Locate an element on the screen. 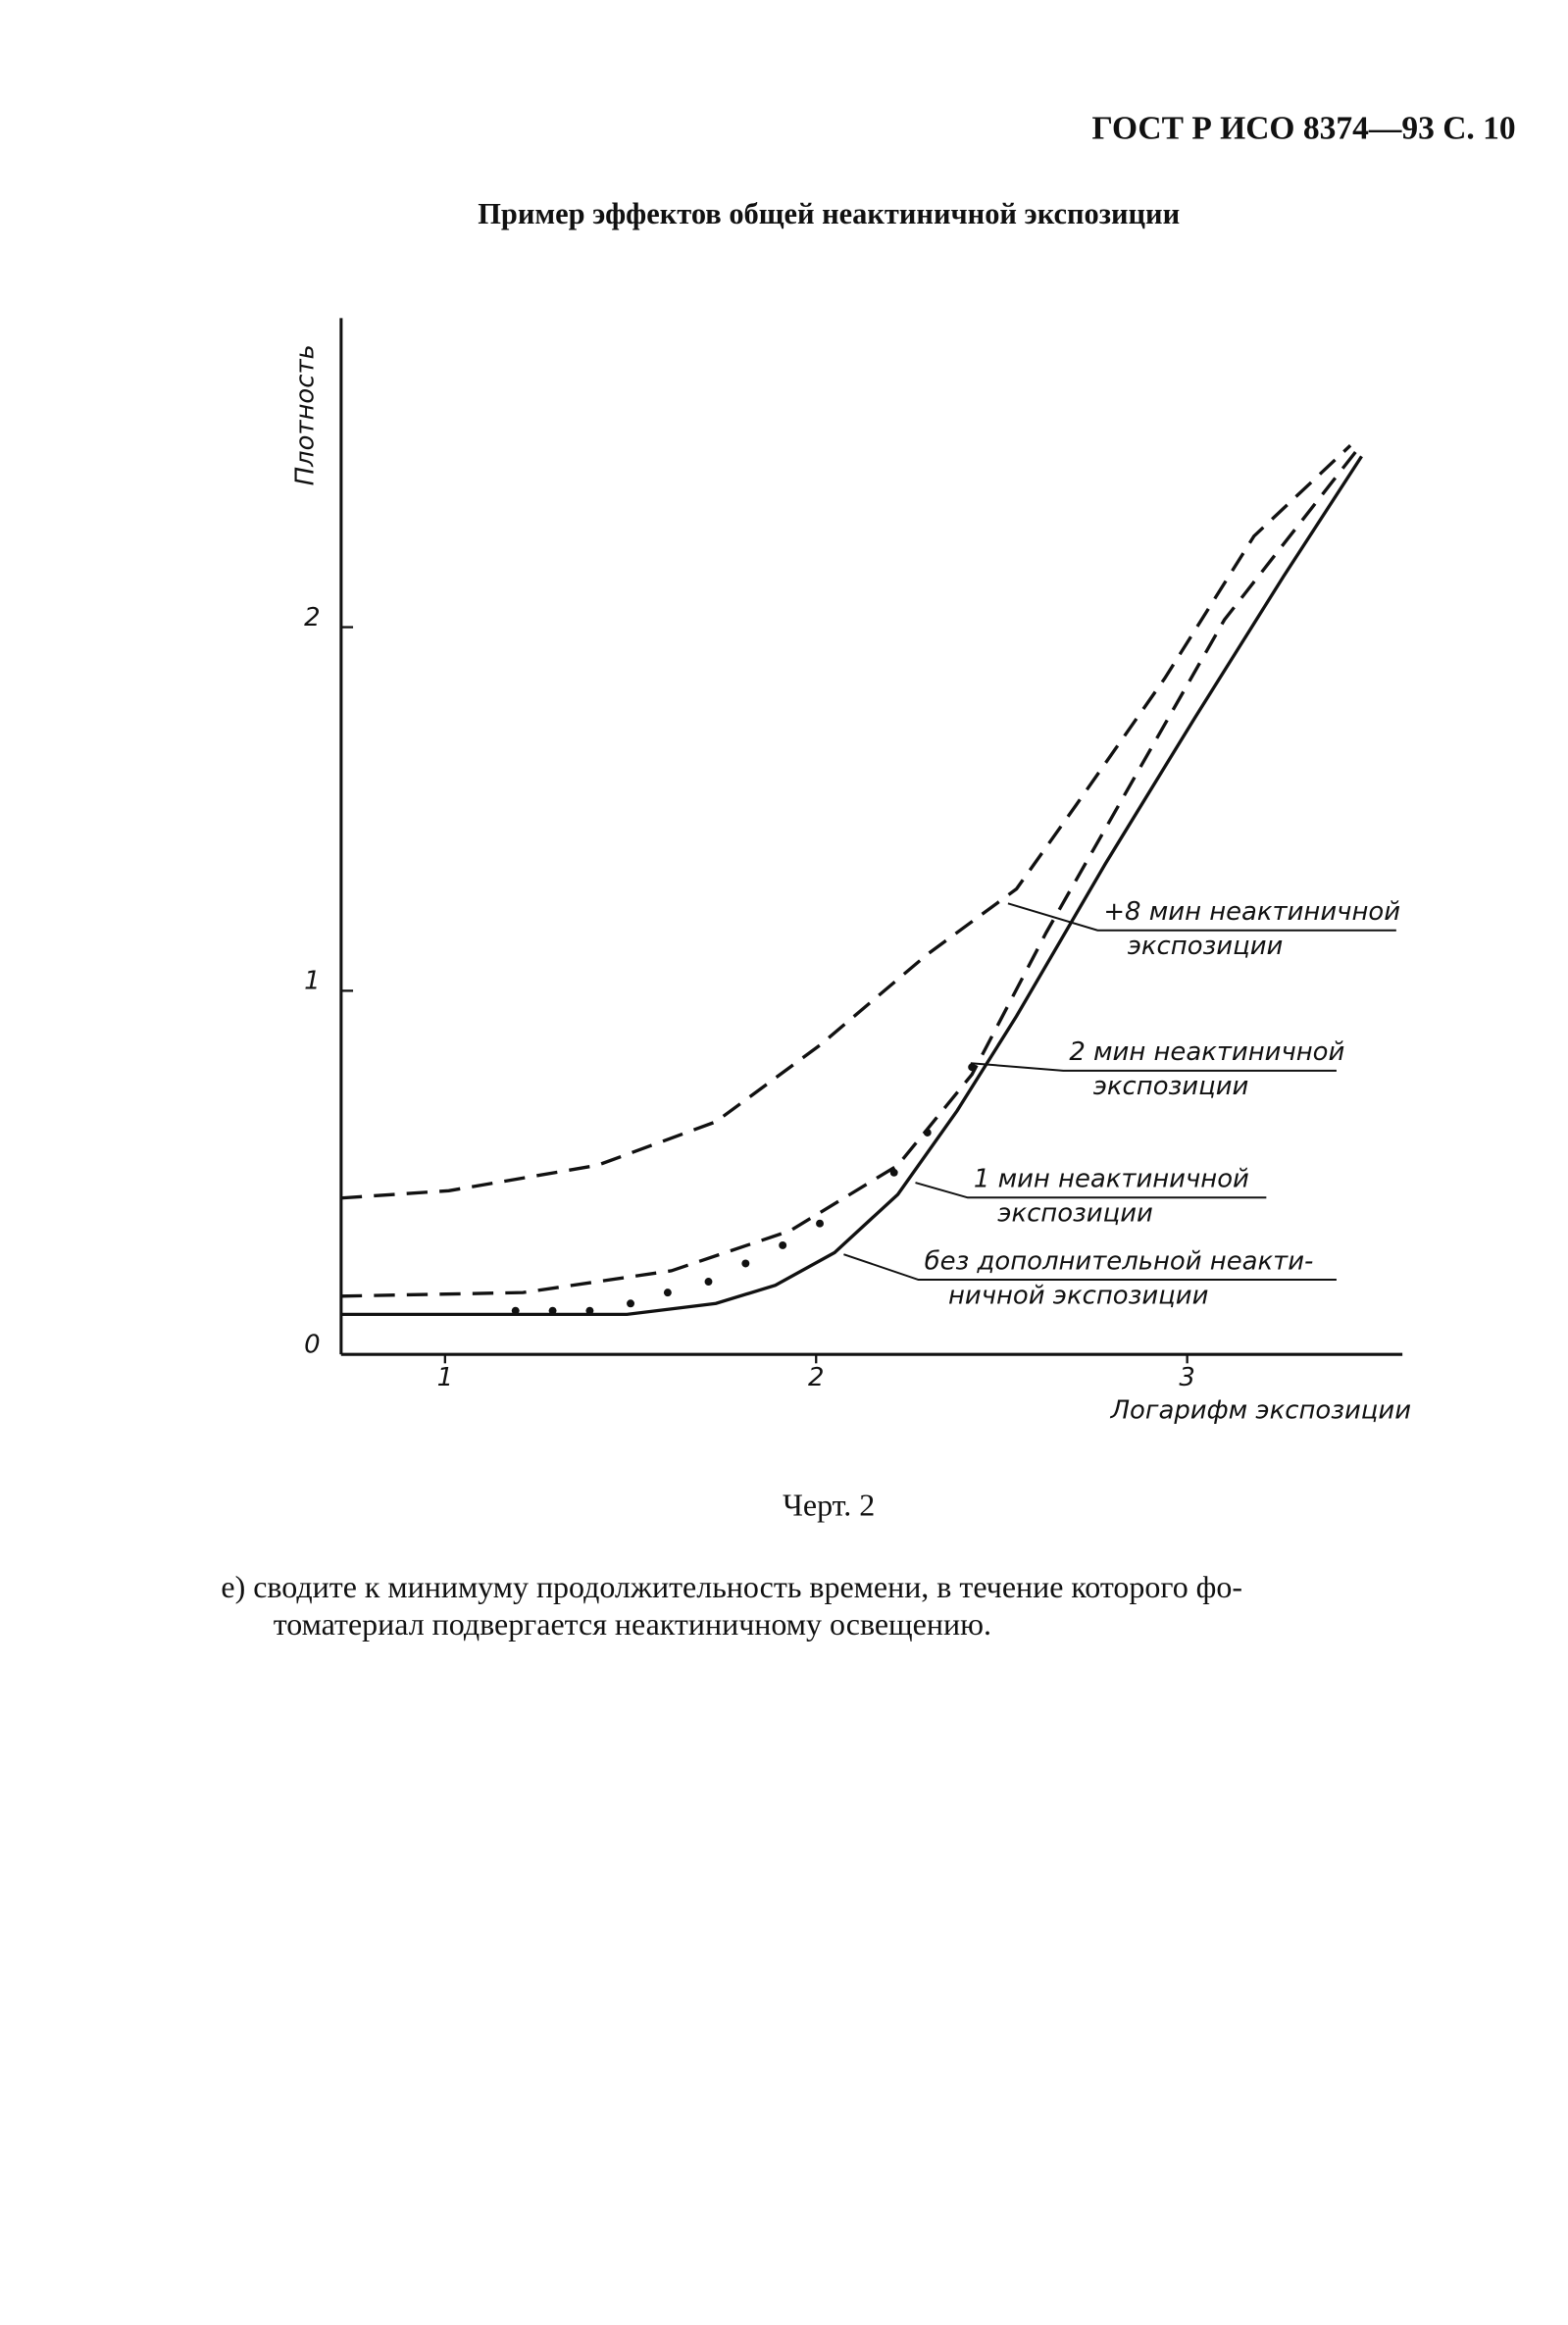 This screenshot has width=1568, height=2325. page-header: ГОСТ Р ИСО 8374—93 С. 10 is located at coordinates (1303, 129).